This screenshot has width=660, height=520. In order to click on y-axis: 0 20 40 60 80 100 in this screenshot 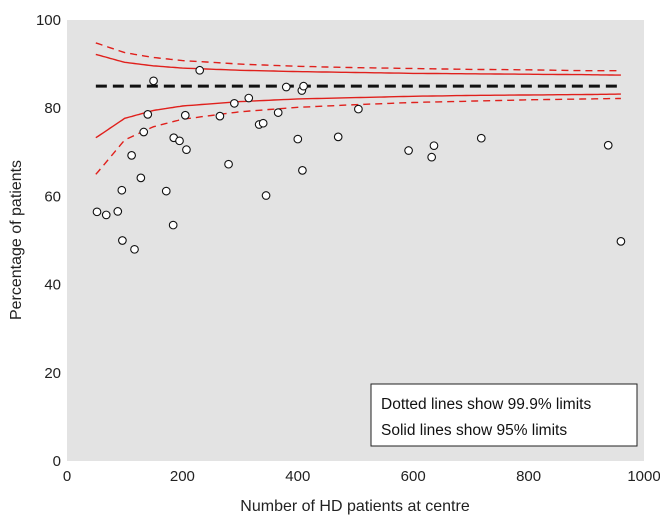, I will do `click(48, 241)`.